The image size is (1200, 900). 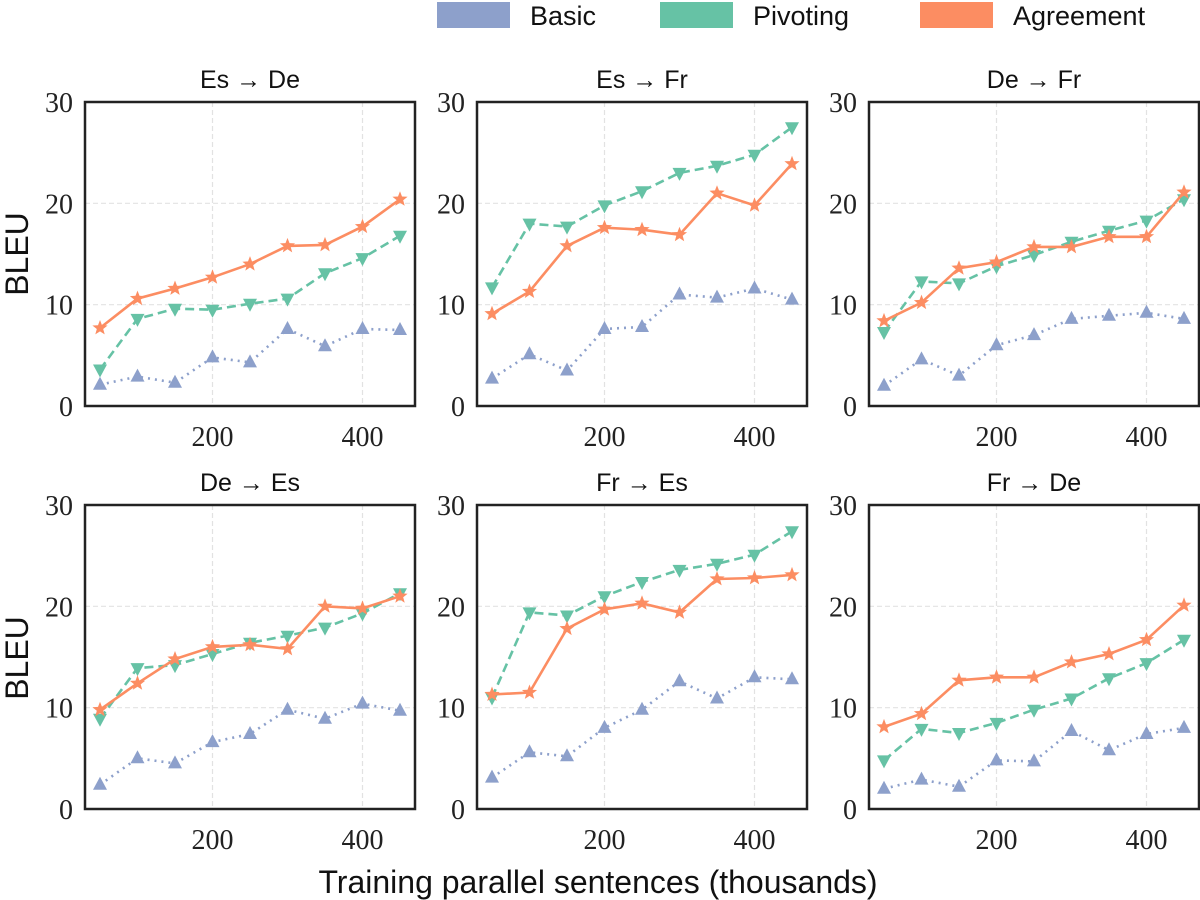 I want to click on legend-label-pivoting: Pivoting, so click(x=801, y=16).